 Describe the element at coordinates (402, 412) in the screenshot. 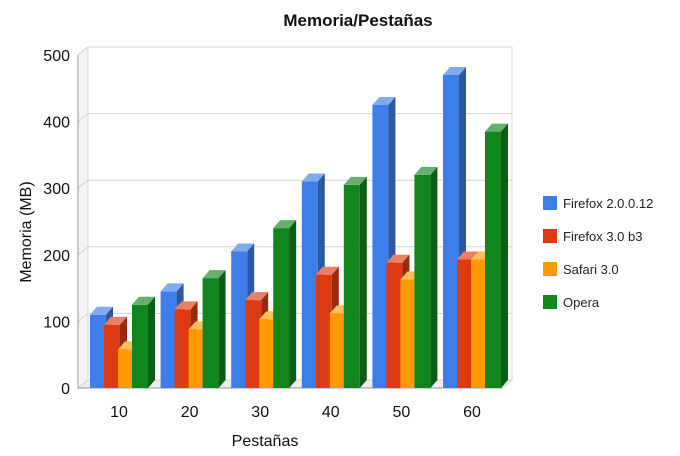

I see `x-tick-label: 50` at that location.